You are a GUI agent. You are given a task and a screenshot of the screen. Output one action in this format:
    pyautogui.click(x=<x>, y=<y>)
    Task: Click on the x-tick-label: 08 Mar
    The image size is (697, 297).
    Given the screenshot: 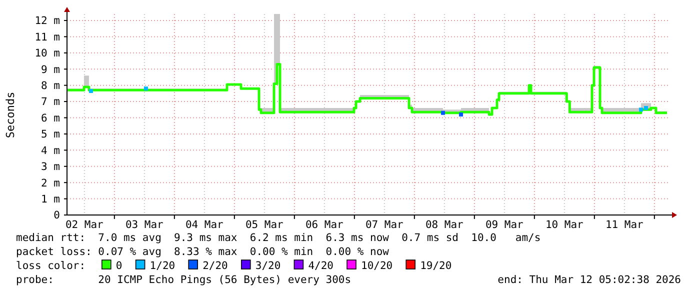 What is the action you would take?
    pyautogui.click(x=444, y=225)
    